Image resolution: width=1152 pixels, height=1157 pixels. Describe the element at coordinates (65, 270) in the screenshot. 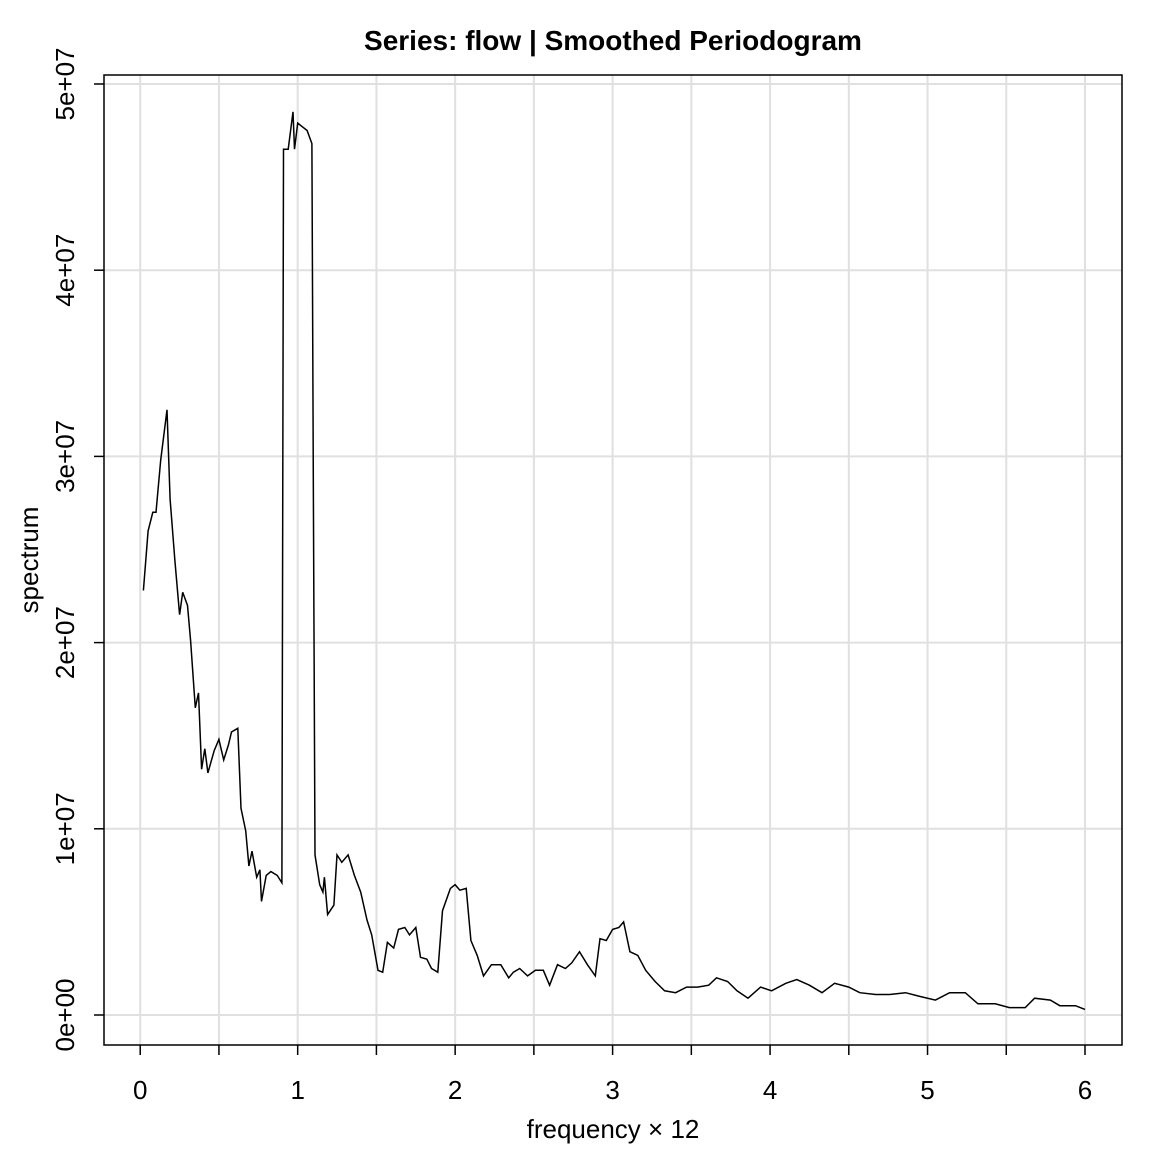

I see `y-tick-label: 4e+07` at that location.